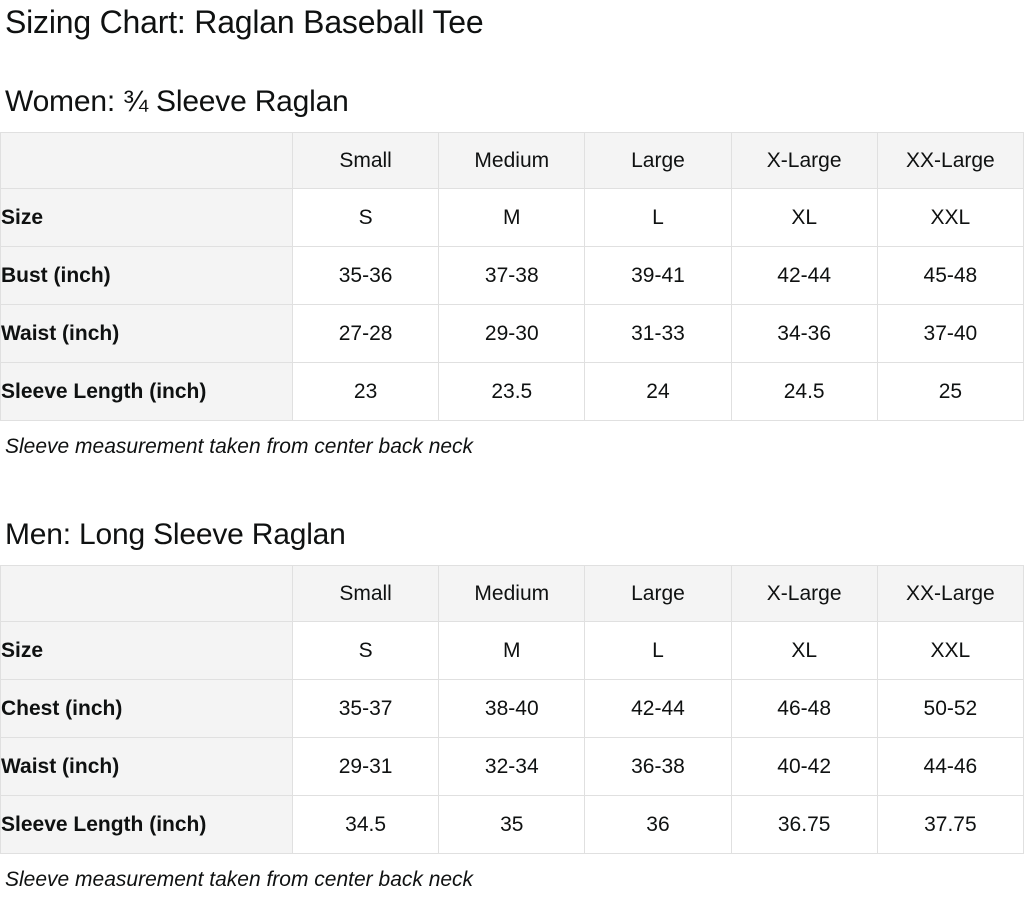 The image size is (1024, 900). What do you see at coordinates (365, 391) in the screenshot?
I see `table-cell: 23` at bounding box center [365, 391].